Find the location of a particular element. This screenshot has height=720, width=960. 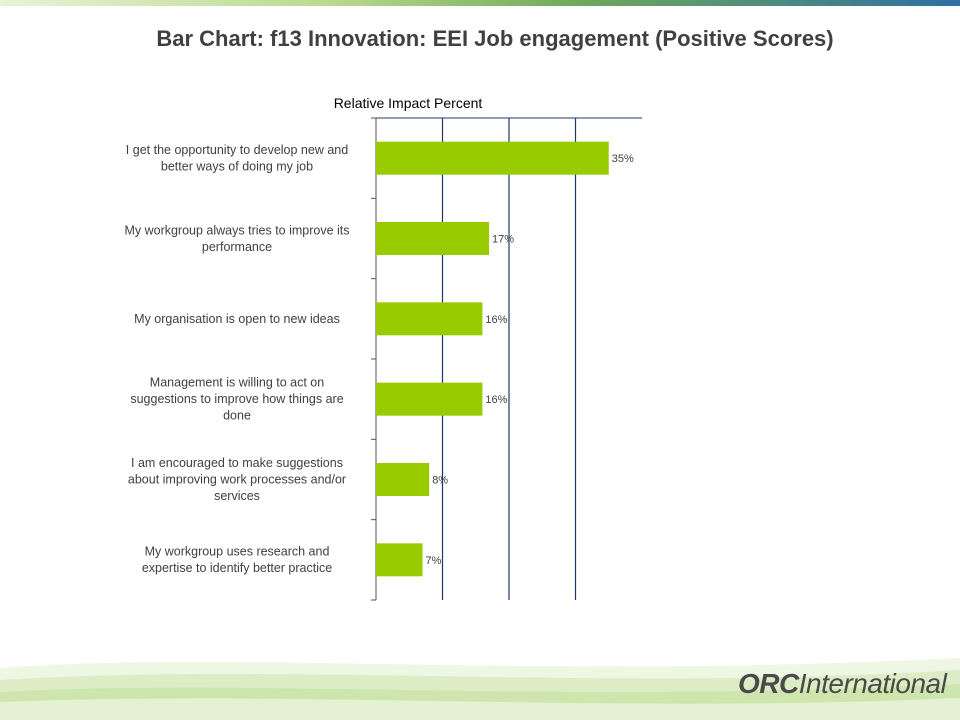

logo-text: International is located at coordinates (872, 683).